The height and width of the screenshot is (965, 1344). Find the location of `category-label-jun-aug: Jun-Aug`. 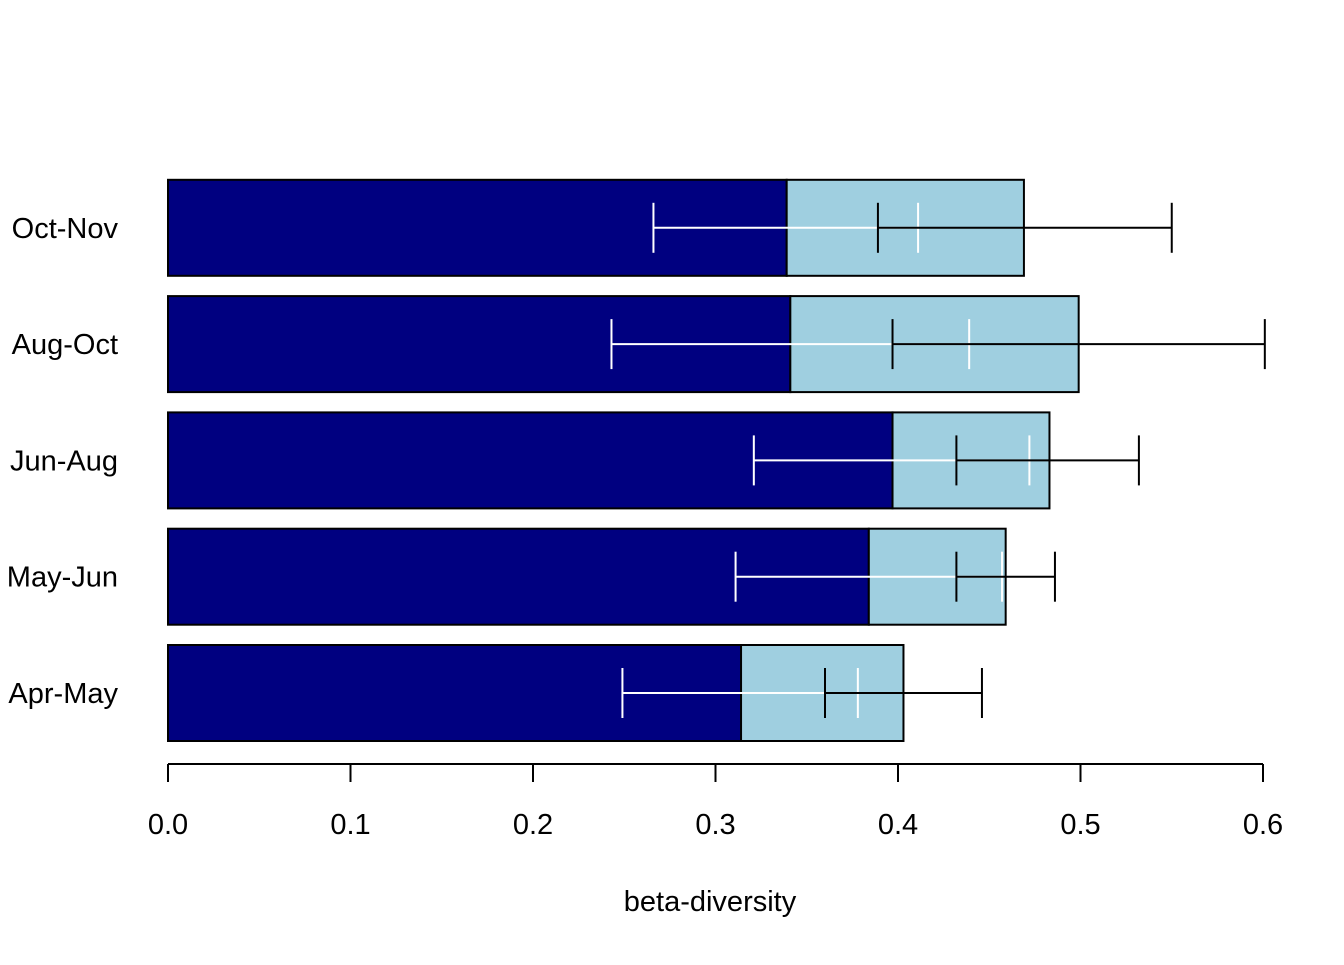

category-label-jun-aug: Jun-Aug is located at coordinates (64, 461).